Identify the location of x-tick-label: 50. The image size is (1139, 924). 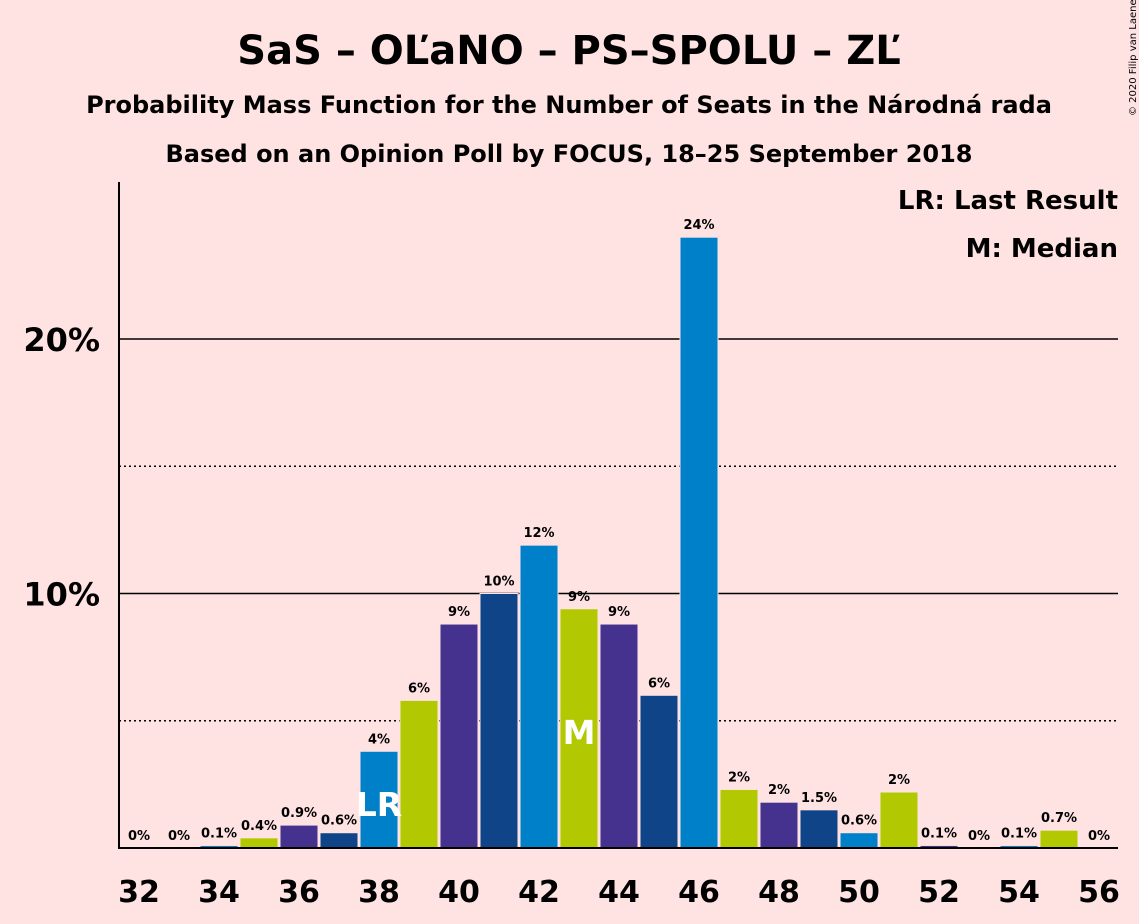
(859, 892).